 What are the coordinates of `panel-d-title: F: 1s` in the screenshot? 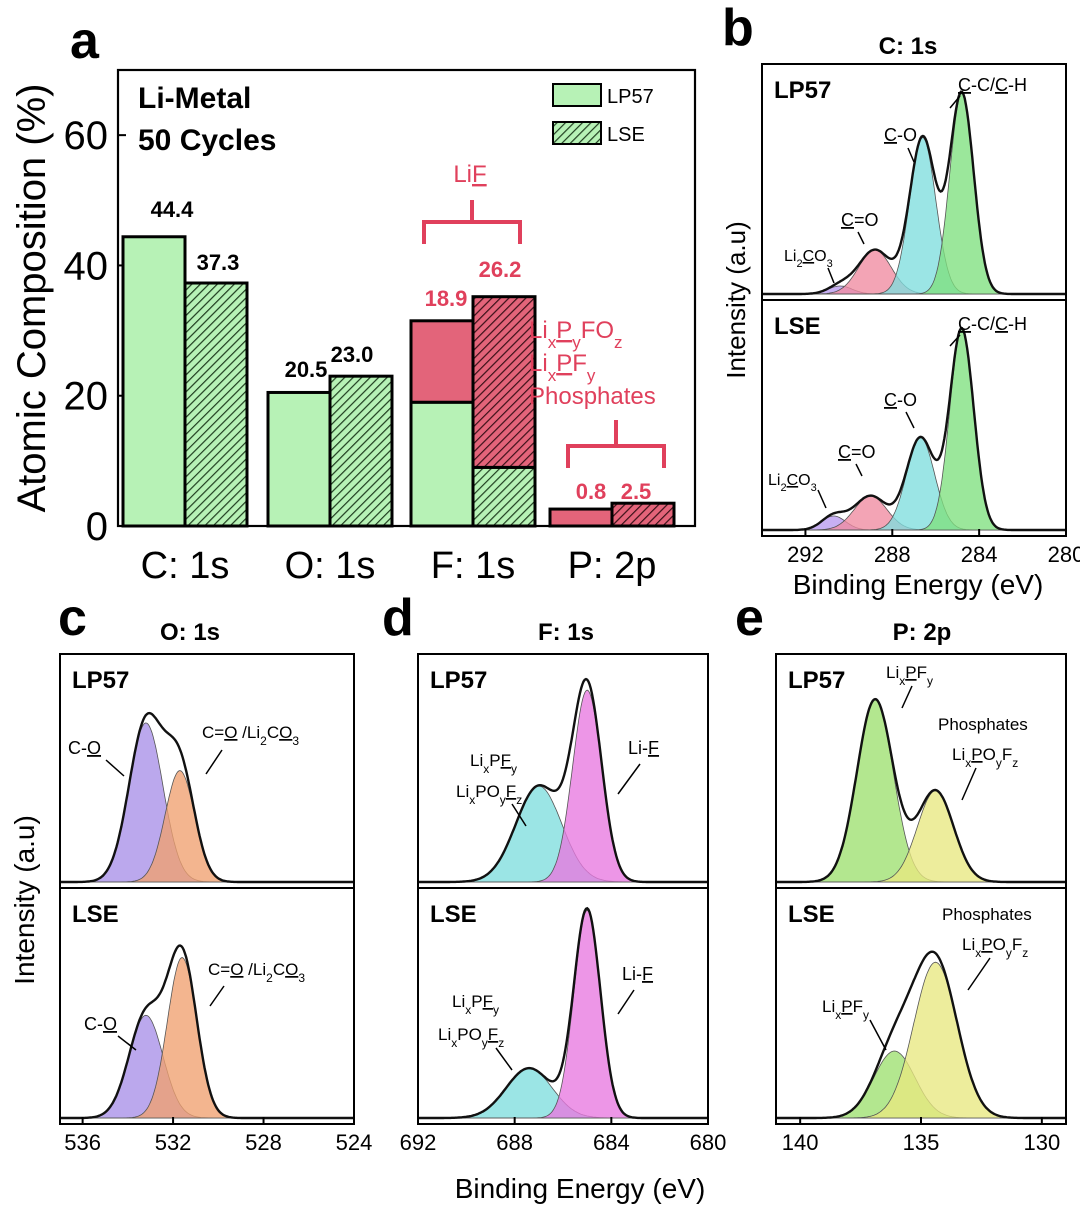 It's located at (566, 632).